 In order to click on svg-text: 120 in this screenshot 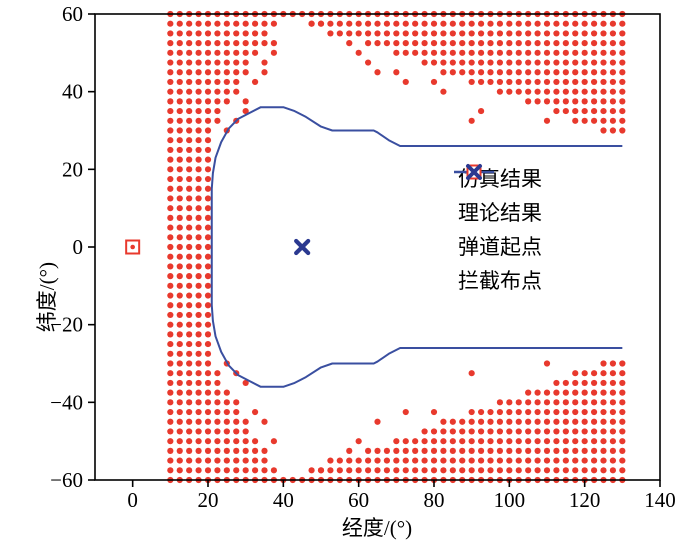, I will do `click(585, 500)`.